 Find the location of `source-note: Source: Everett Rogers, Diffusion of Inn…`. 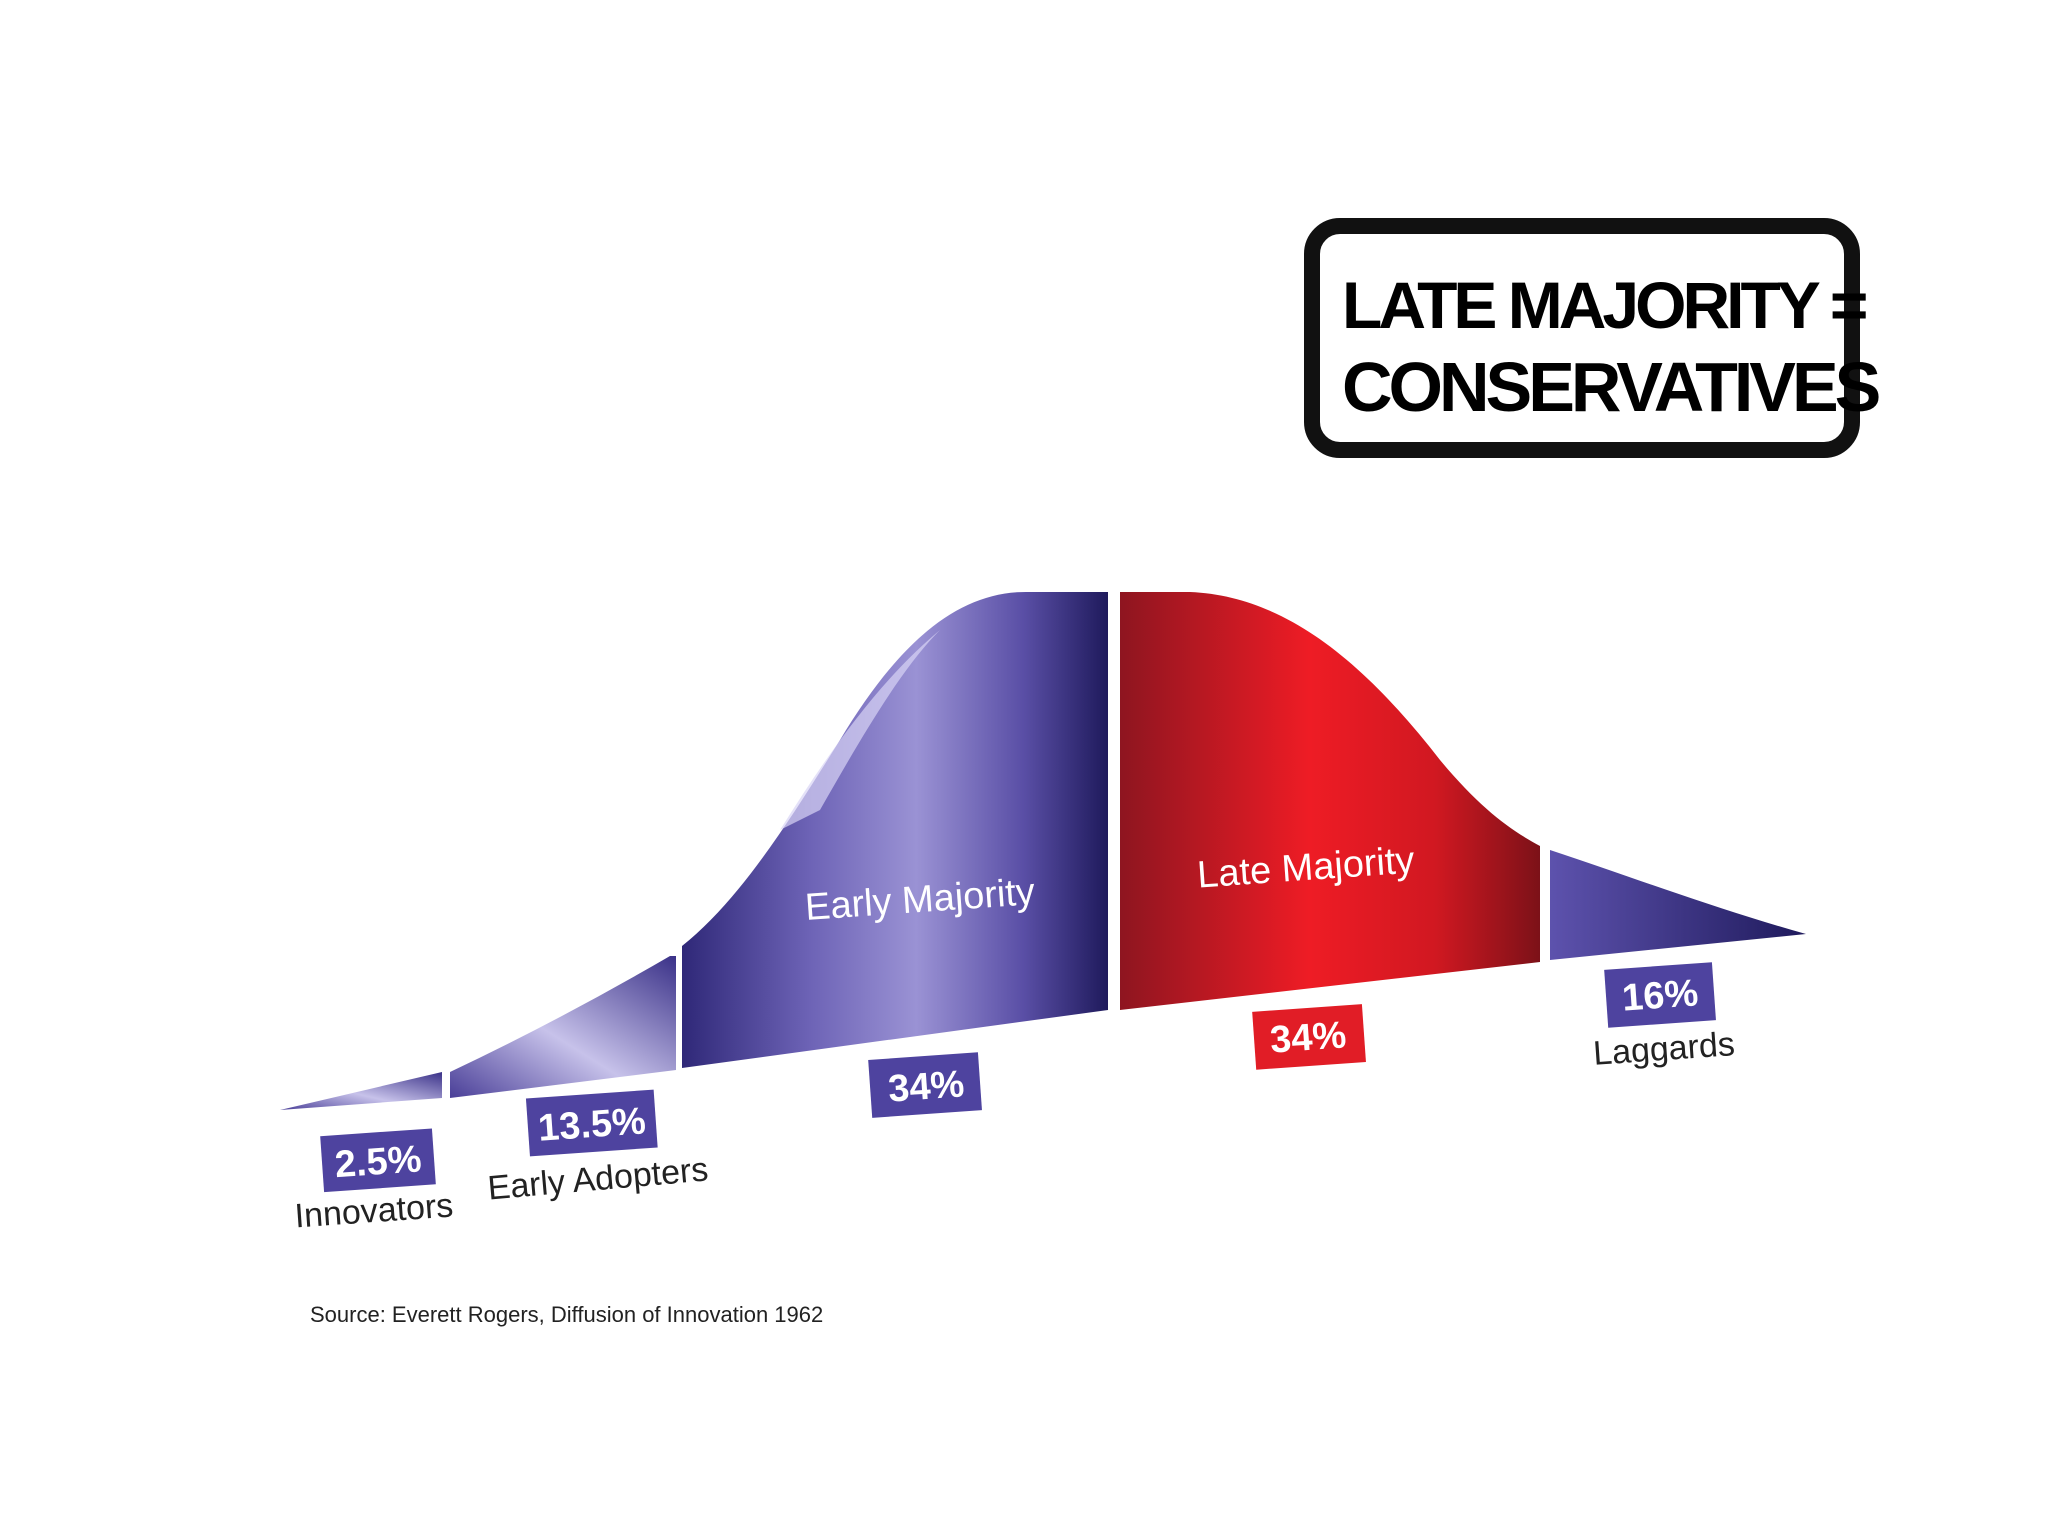

source-note: Source: Everett Rogers, Diffusion of Inn… is located at coordinates (567, 1314).